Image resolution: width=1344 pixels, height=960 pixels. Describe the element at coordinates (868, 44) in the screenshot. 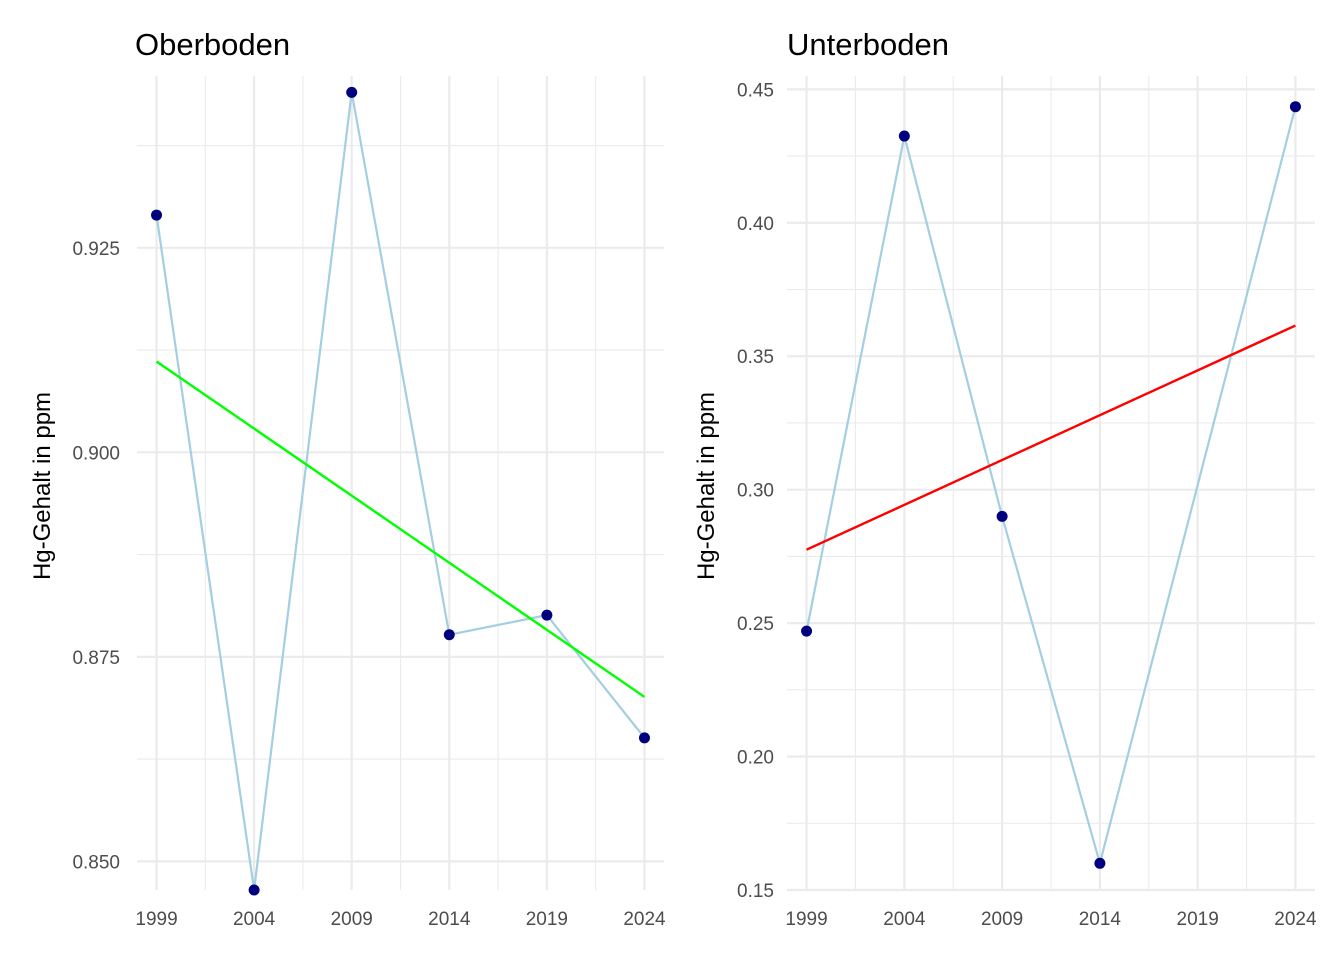

I see `panel-title: Unterboden` at that location.